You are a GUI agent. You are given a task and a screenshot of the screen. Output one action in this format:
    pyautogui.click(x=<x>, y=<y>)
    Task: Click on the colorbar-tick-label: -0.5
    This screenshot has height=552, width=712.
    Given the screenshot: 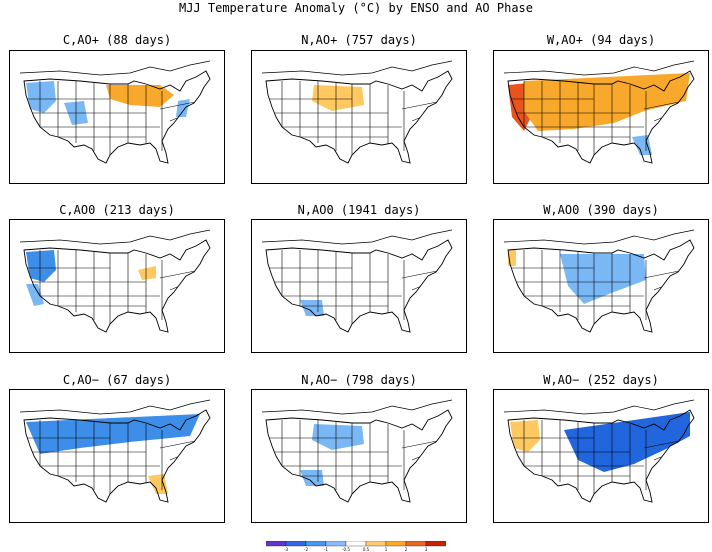 What is the action you would take?
    pyautogui.click(x=346, y=549)
    